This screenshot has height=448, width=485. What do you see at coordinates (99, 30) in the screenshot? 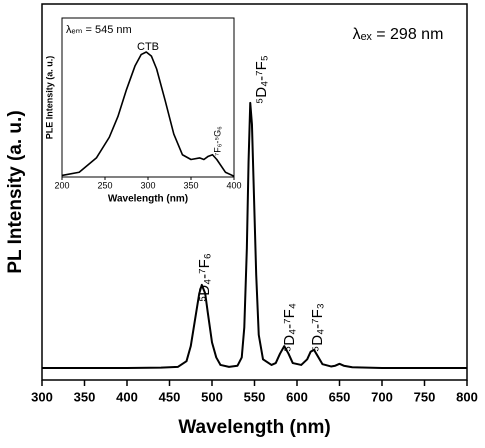
I see `annotation: λₑₘ = 545 nm` at bounding box center [99, 30].